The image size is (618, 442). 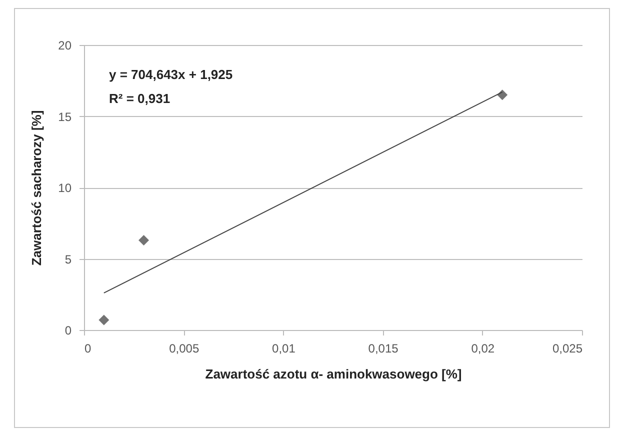 What do you see at coordinates (36, 188) in the screenshot?
I see `y-axis-title: Zawartość sacharozy [%]` at bounding box center [36, 188].